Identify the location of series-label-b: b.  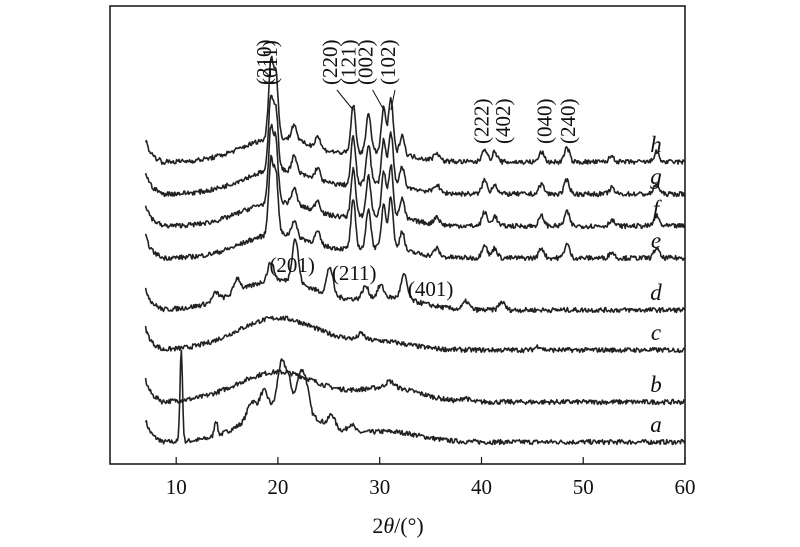
(656, 384).